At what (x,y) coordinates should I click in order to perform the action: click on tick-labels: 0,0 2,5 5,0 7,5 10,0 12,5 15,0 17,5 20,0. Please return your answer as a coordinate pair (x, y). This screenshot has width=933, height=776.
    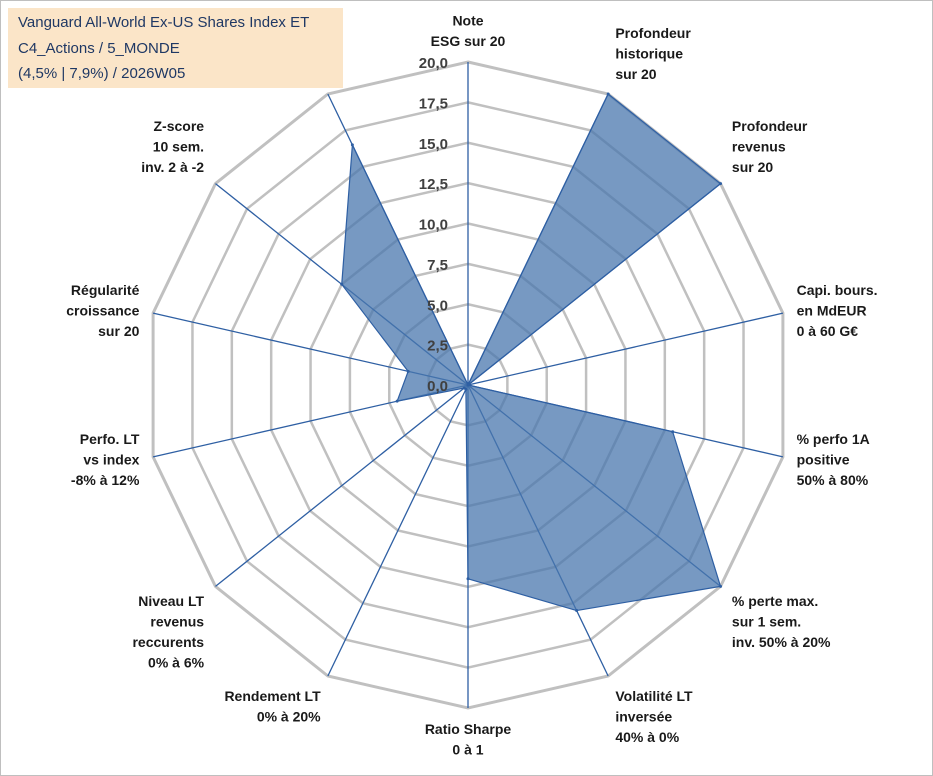
    Looking at the image, I should click on (433, 225).